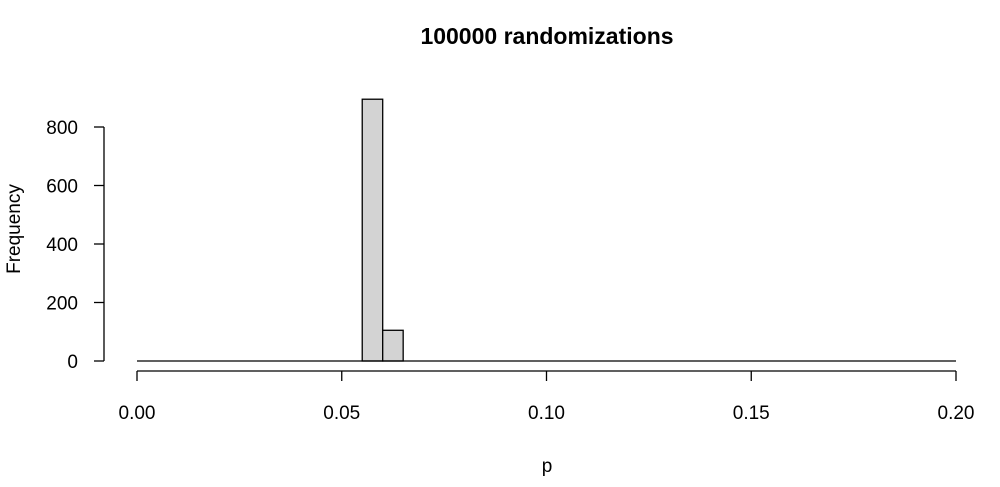  What do you see at coordinates (137, 413) in the screenshot?
I see `x-tick-label-0: 0.00` at bounding box center [137, 413].